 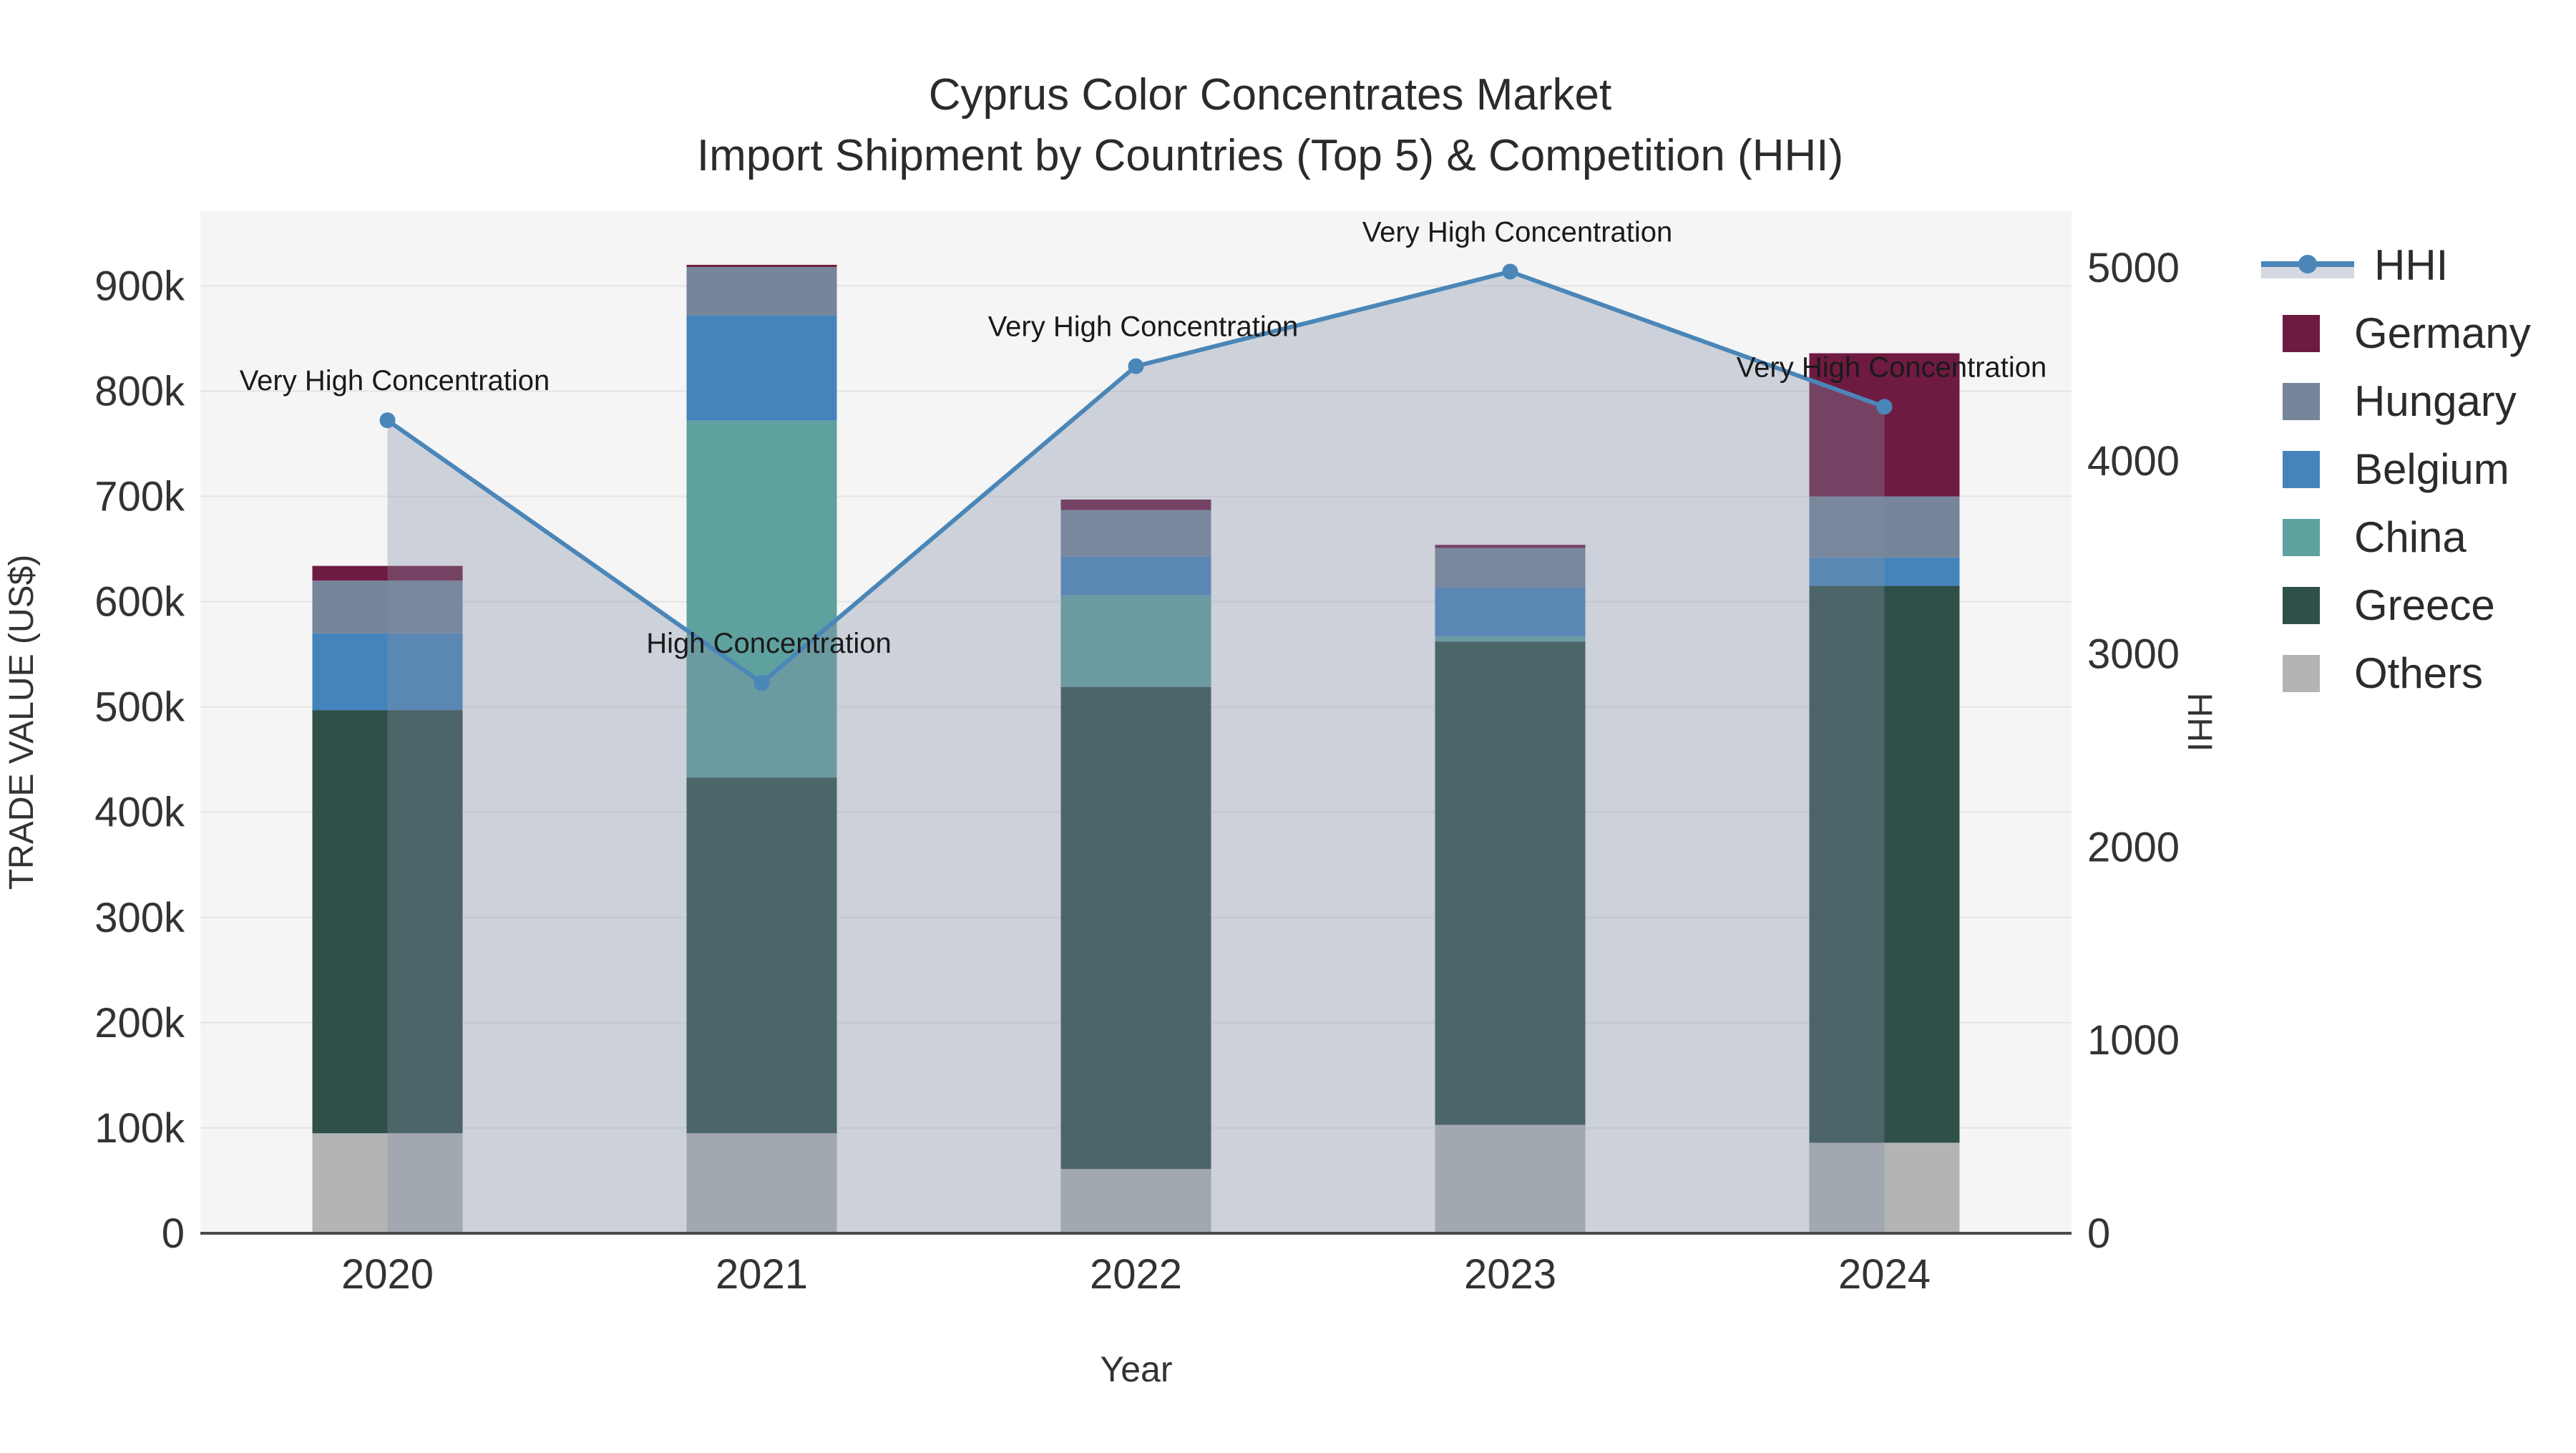 I want to click on bar-segment-belgium-2023, so click(x=1510, y=612).